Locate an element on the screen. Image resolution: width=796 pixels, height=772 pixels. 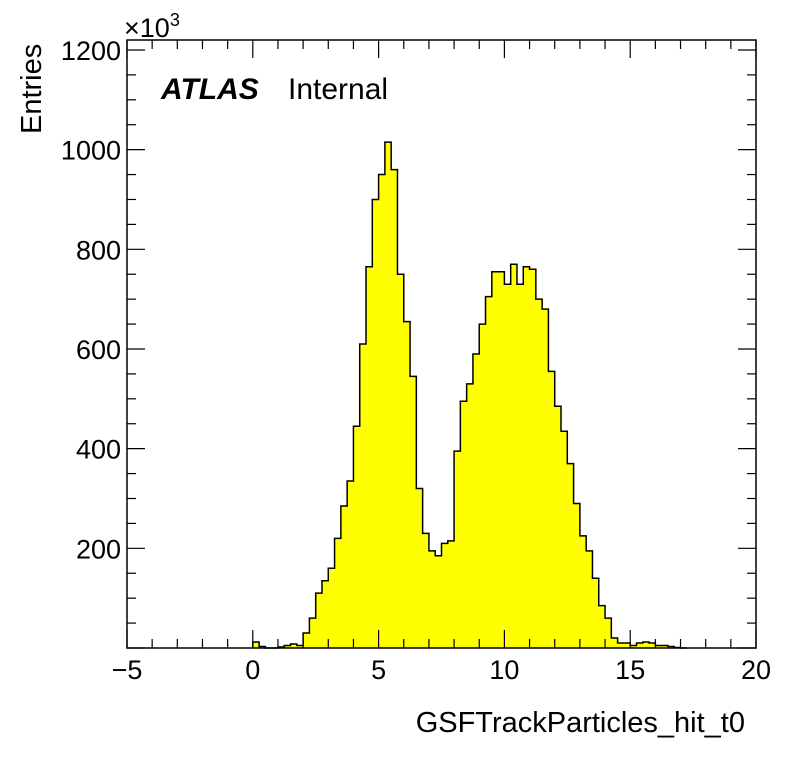
y-multiplier-exponent: 3 is located at coordinates (175, 20).